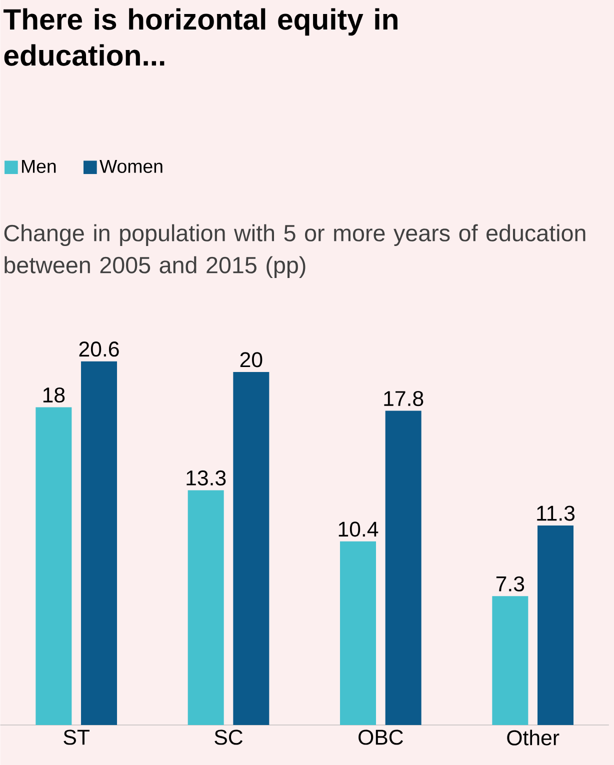 The image size is (614, 765). I want to click on chart-subtitle: Change in population with 5 or more years of education between 2005 and 2015 (pp), so click(295, 251).